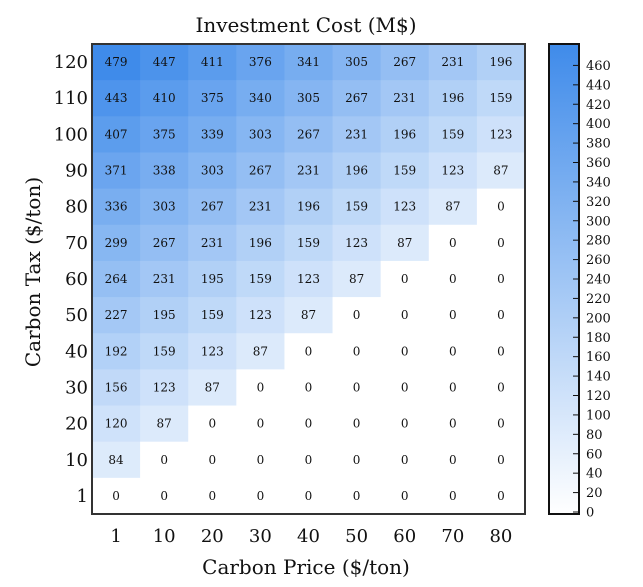 This screenshot has height=587, width=643. I want to click on x-tick-label: 70, so click(452, 536).